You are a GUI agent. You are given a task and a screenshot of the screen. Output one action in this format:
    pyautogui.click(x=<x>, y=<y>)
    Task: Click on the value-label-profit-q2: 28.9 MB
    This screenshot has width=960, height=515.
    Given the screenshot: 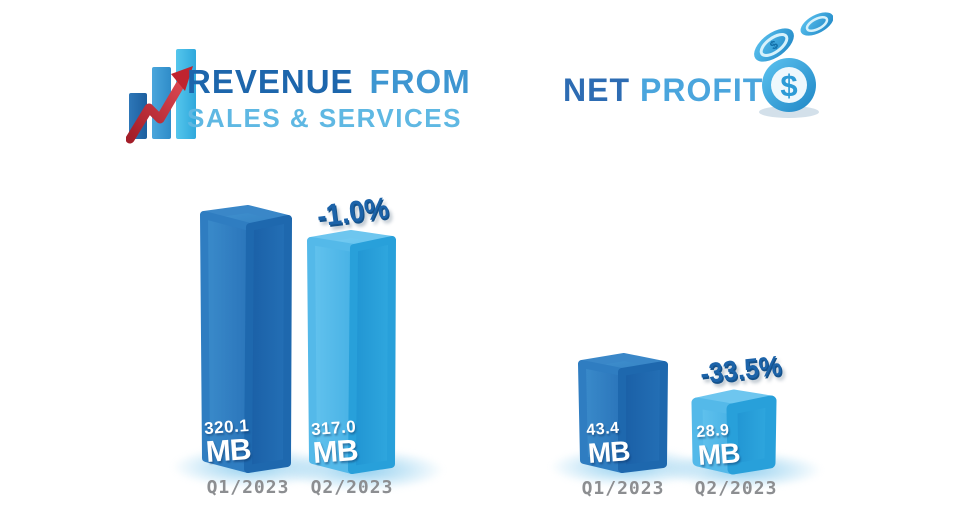 What is the action you would take?
    pyautogui.click(x=718, y=446)
    